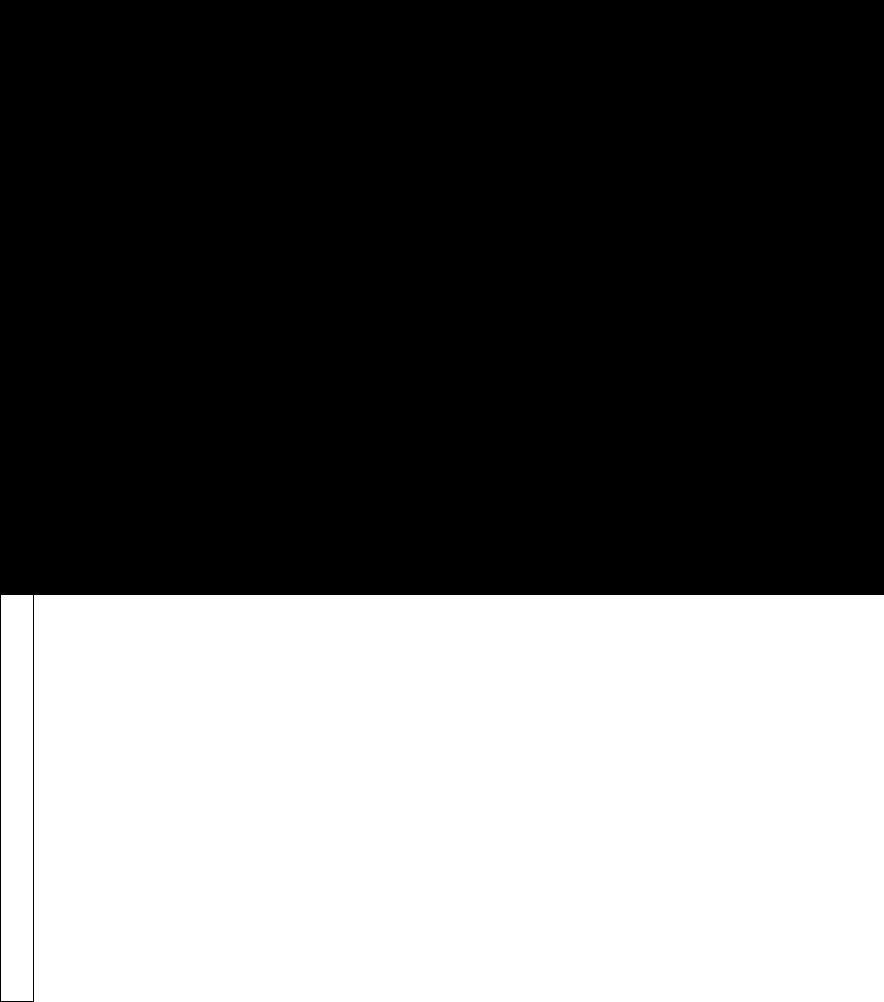 This screenshot has width=884, height=1002. Describe the element at coordinates (865, 202) in the screenshot. I see `colorbar-tick-label: 60` at that location.